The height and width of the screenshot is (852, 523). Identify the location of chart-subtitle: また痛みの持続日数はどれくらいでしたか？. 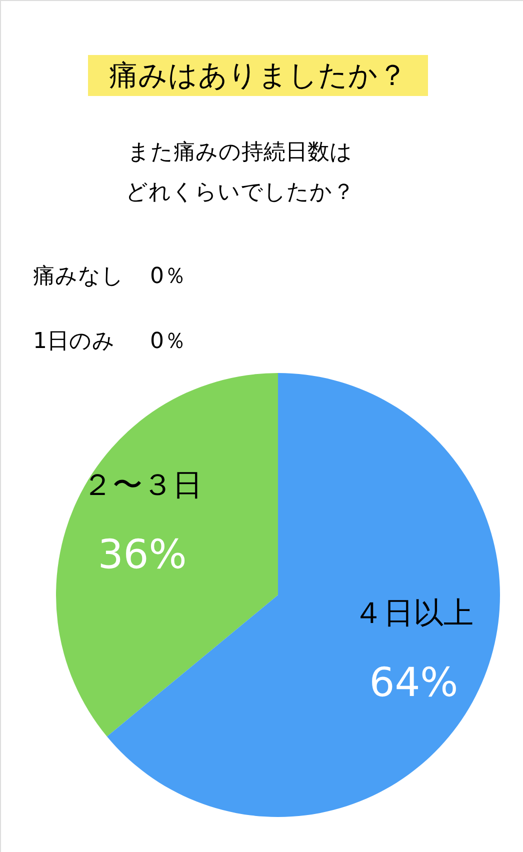
(240, 172).